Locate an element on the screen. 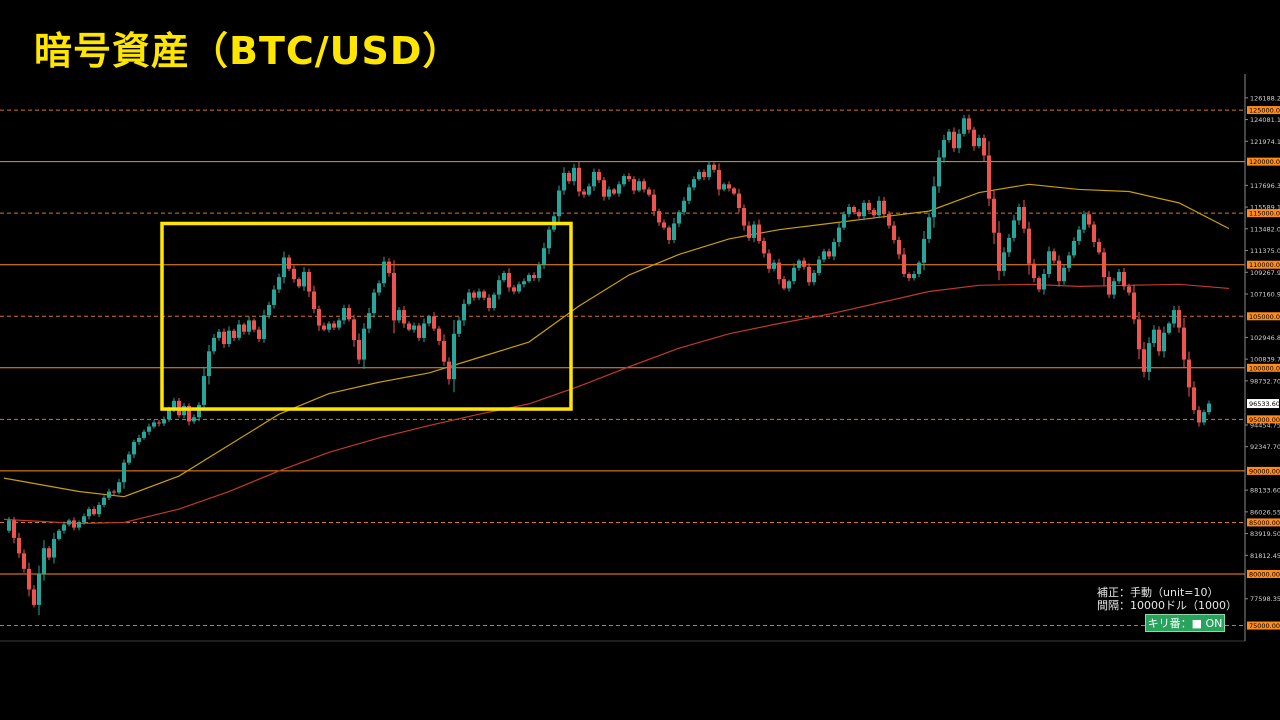 The image size is (1280, 720). round-level-tag is located at coordinates (1263, 522).